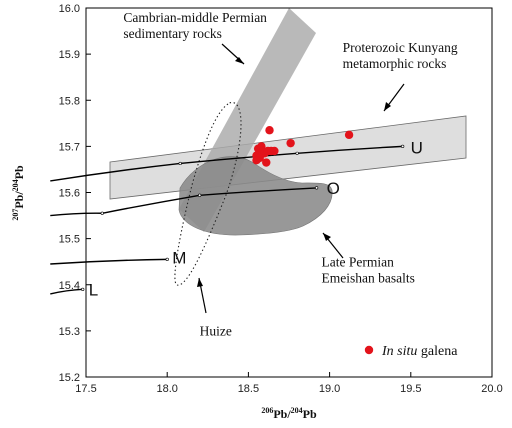 This screenshot has width=512, height=428. What do you see at coordinates (216, 330) in the screenshot?
I see `annotation-3: Huize` at bounding box center [216, 330].